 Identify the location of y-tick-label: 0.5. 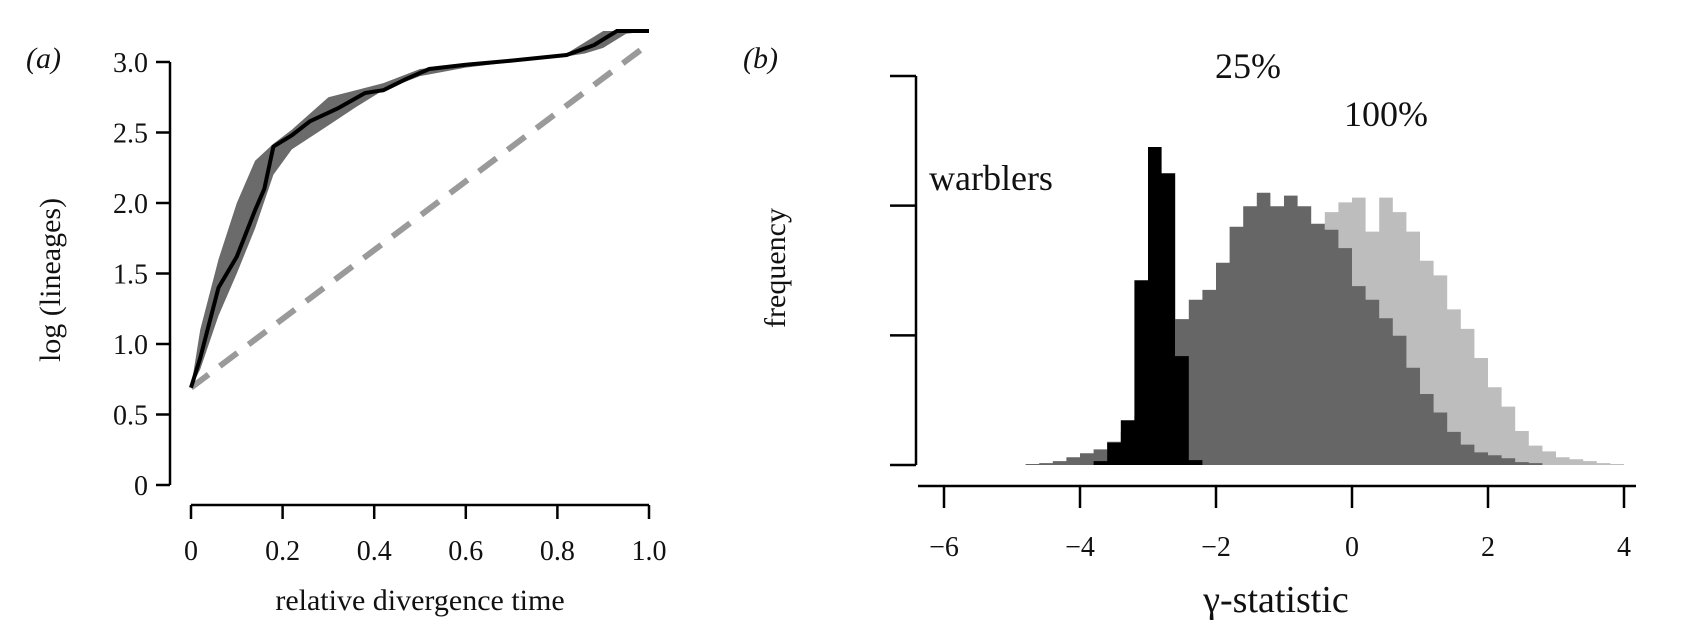
(130, 416).